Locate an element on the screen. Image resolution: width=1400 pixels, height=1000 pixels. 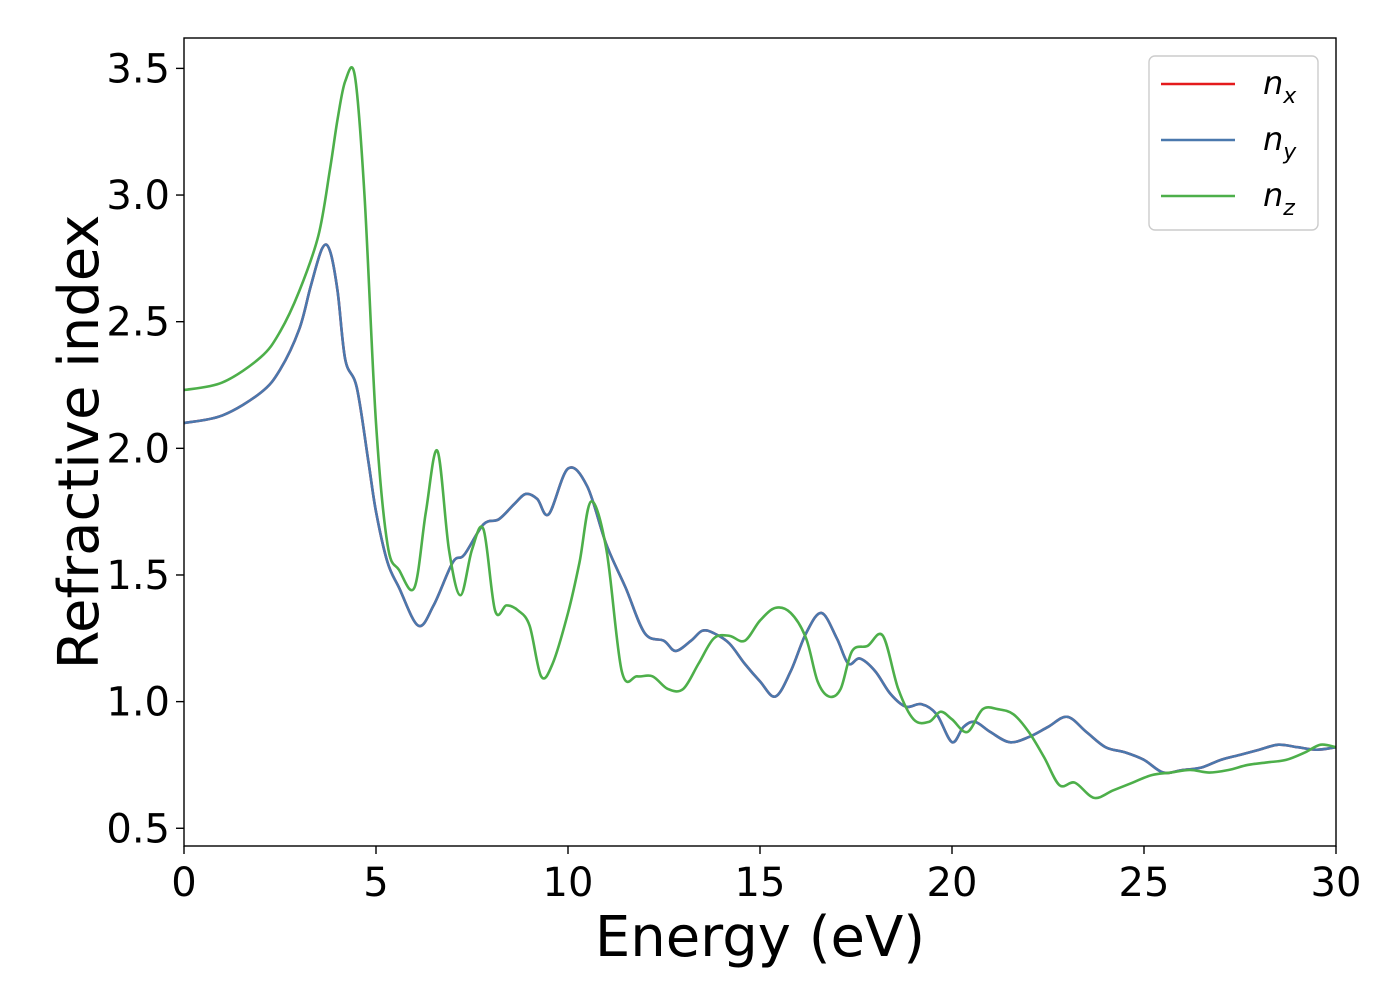
legend-label-subscript: y is located at coordinates (1289, 152).